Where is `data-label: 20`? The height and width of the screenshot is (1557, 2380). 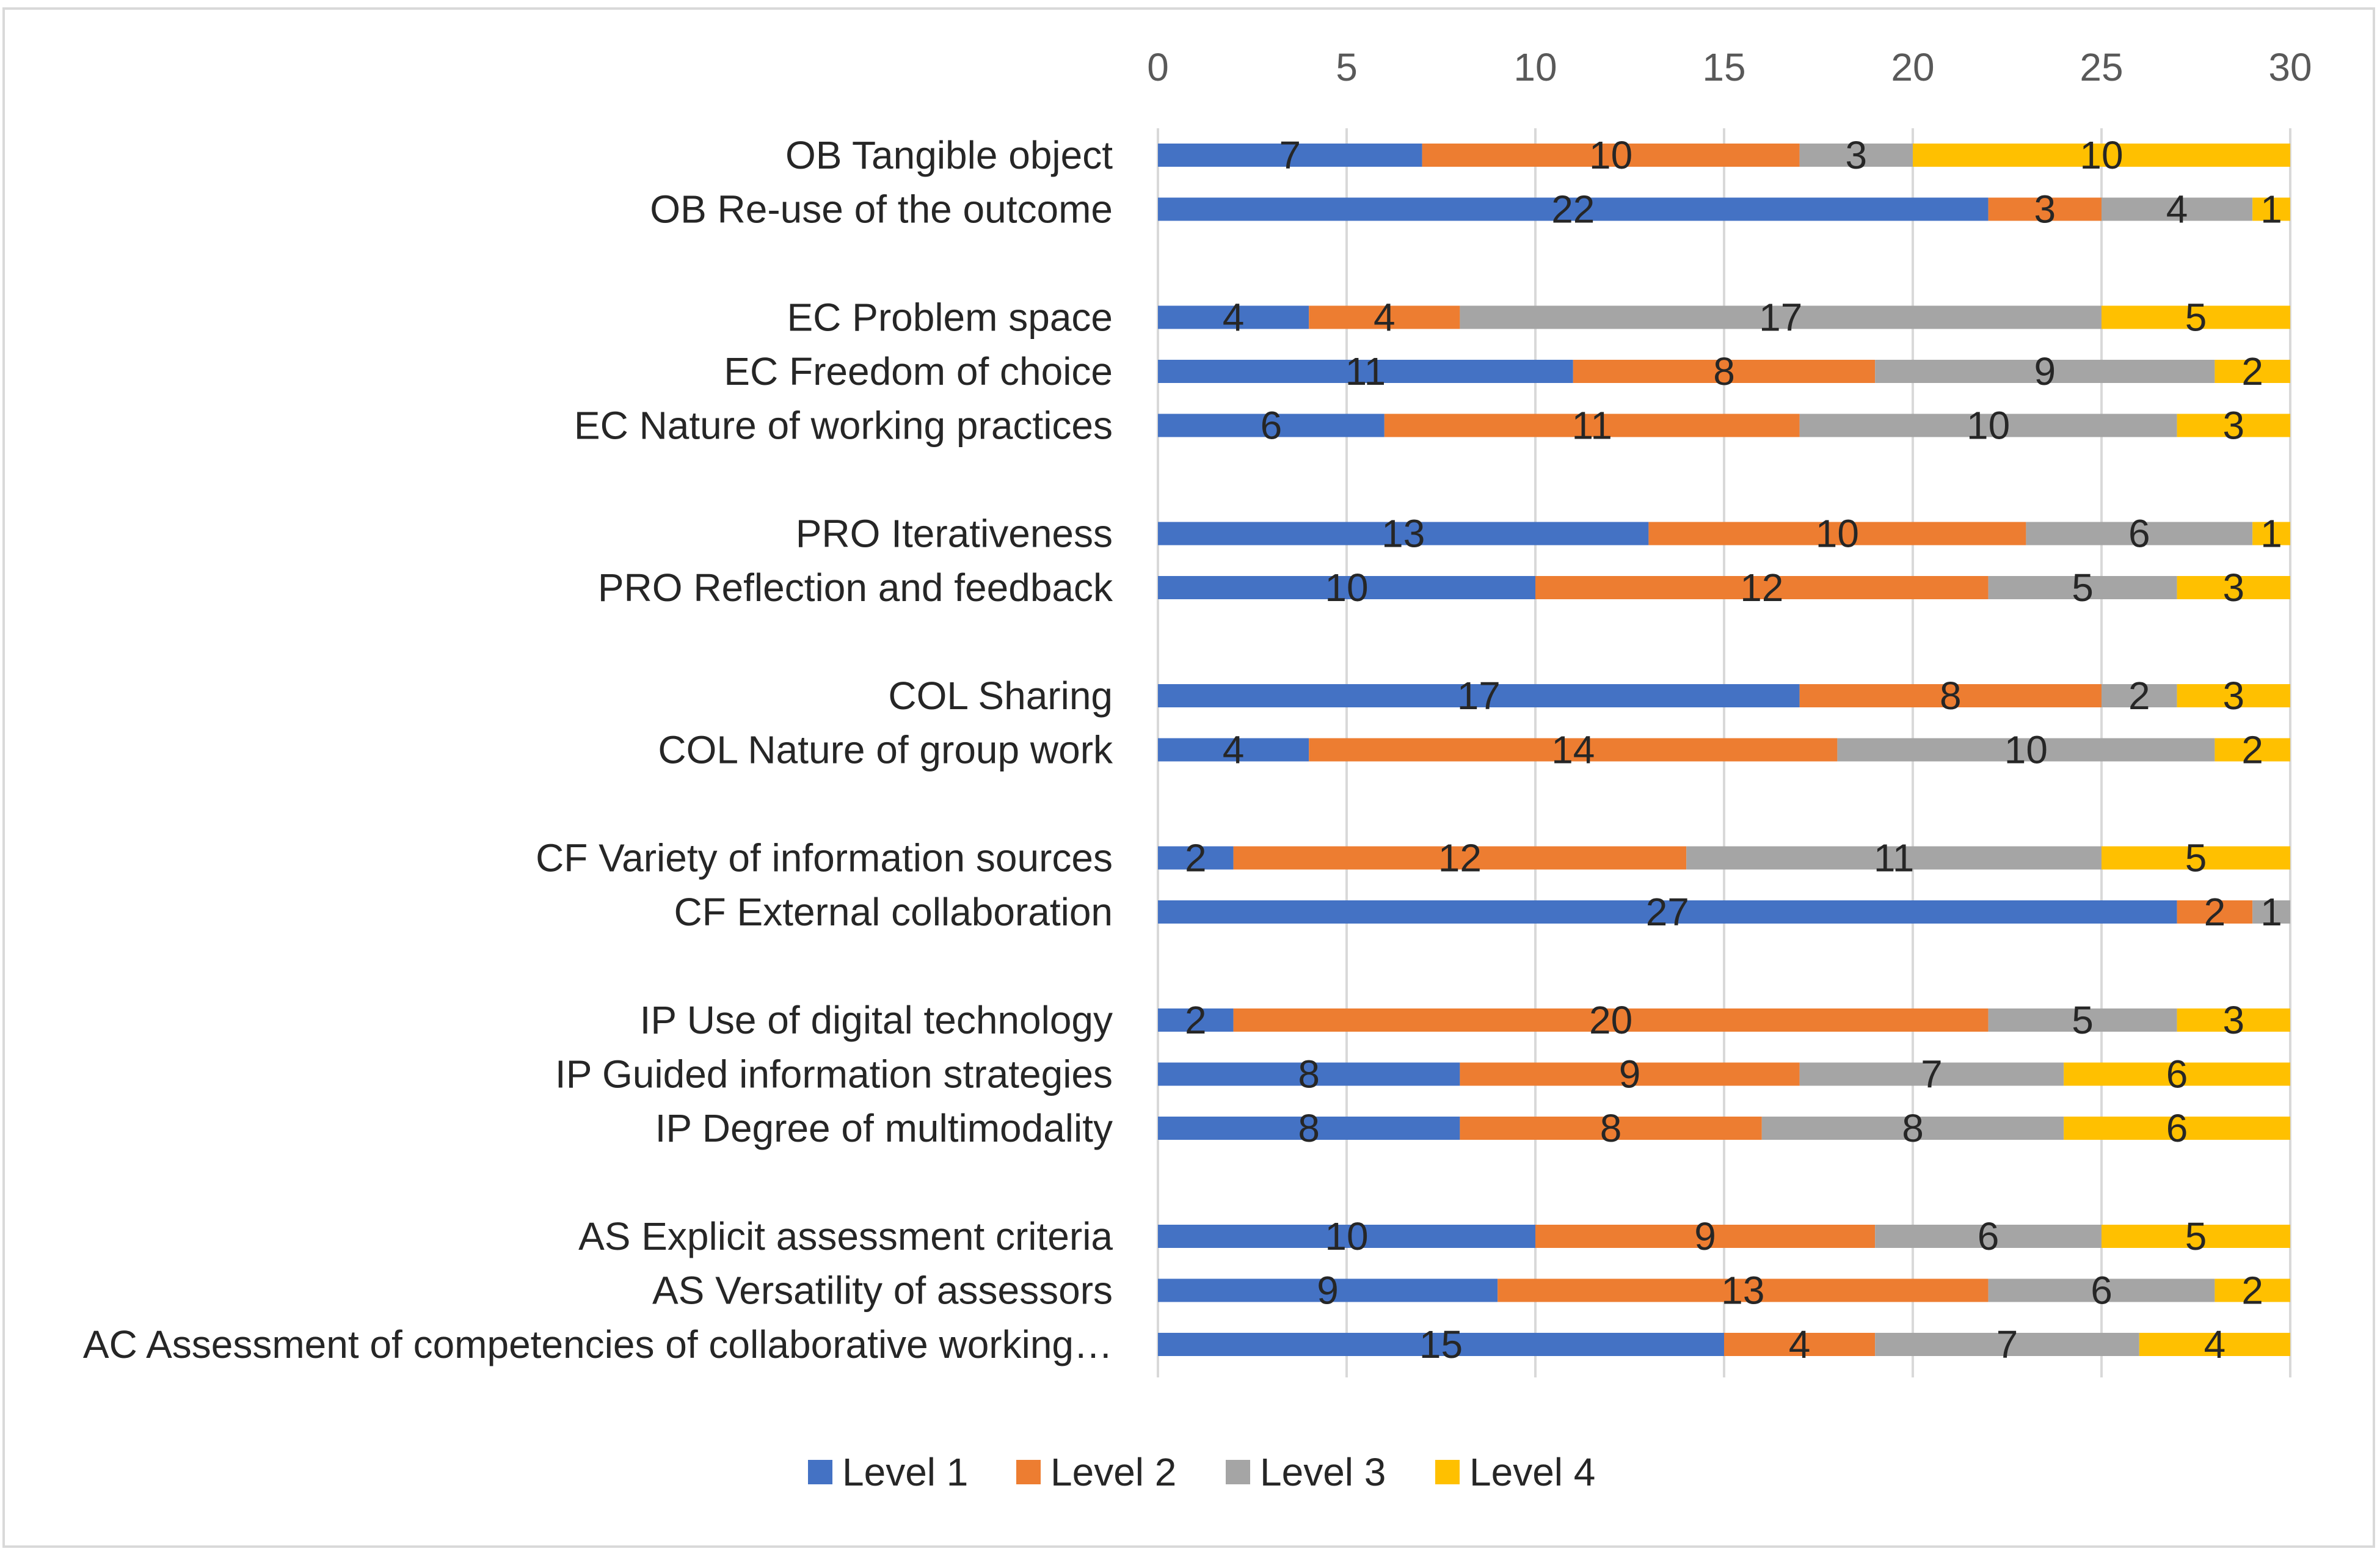
data-label: 20 is located at coordinates (1610, 1020).